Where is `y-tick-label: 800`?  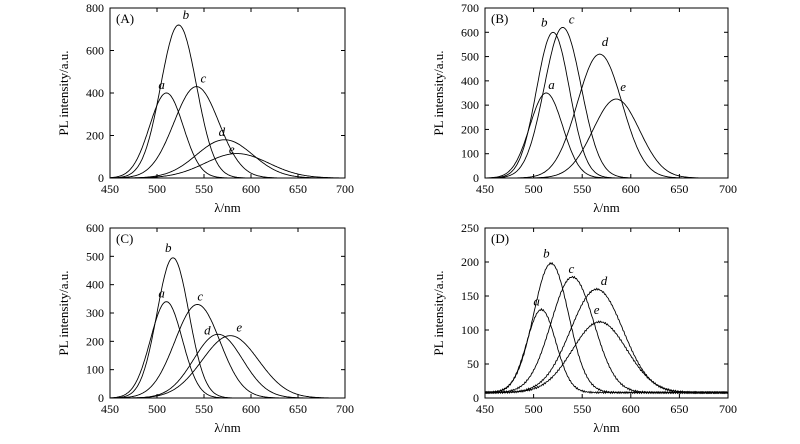 y-tick-label: 800 is located at coordinates (95, 8).